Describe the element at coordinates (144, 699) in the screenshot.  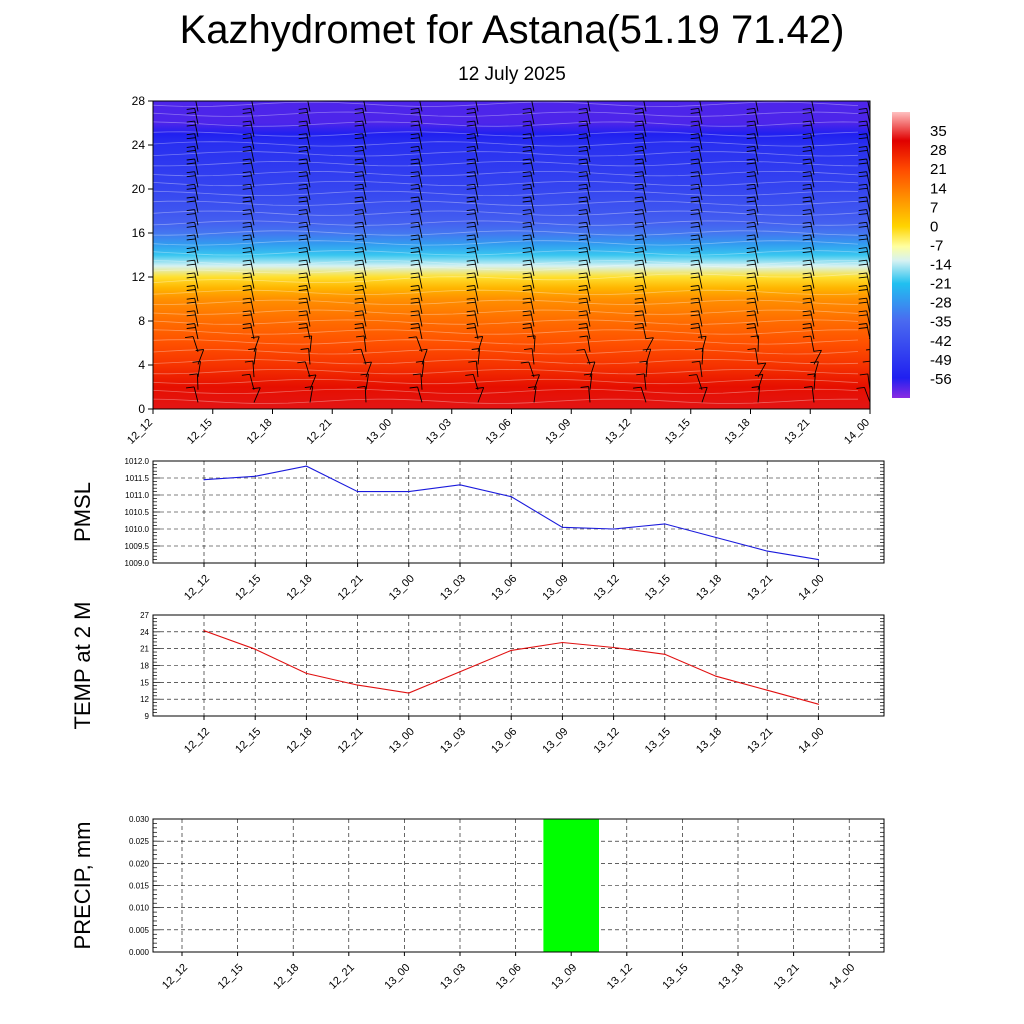
I see `y-tick-label: 12` at that location.